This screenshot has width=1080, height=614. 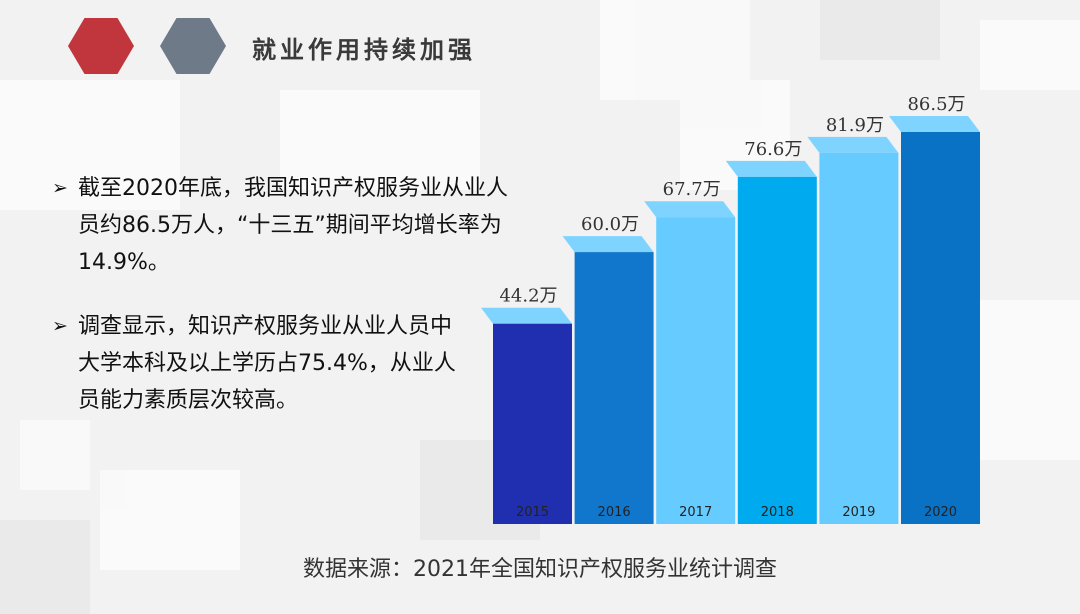 I want to click on value-label: 67.7万, so click(x=692, y=189).